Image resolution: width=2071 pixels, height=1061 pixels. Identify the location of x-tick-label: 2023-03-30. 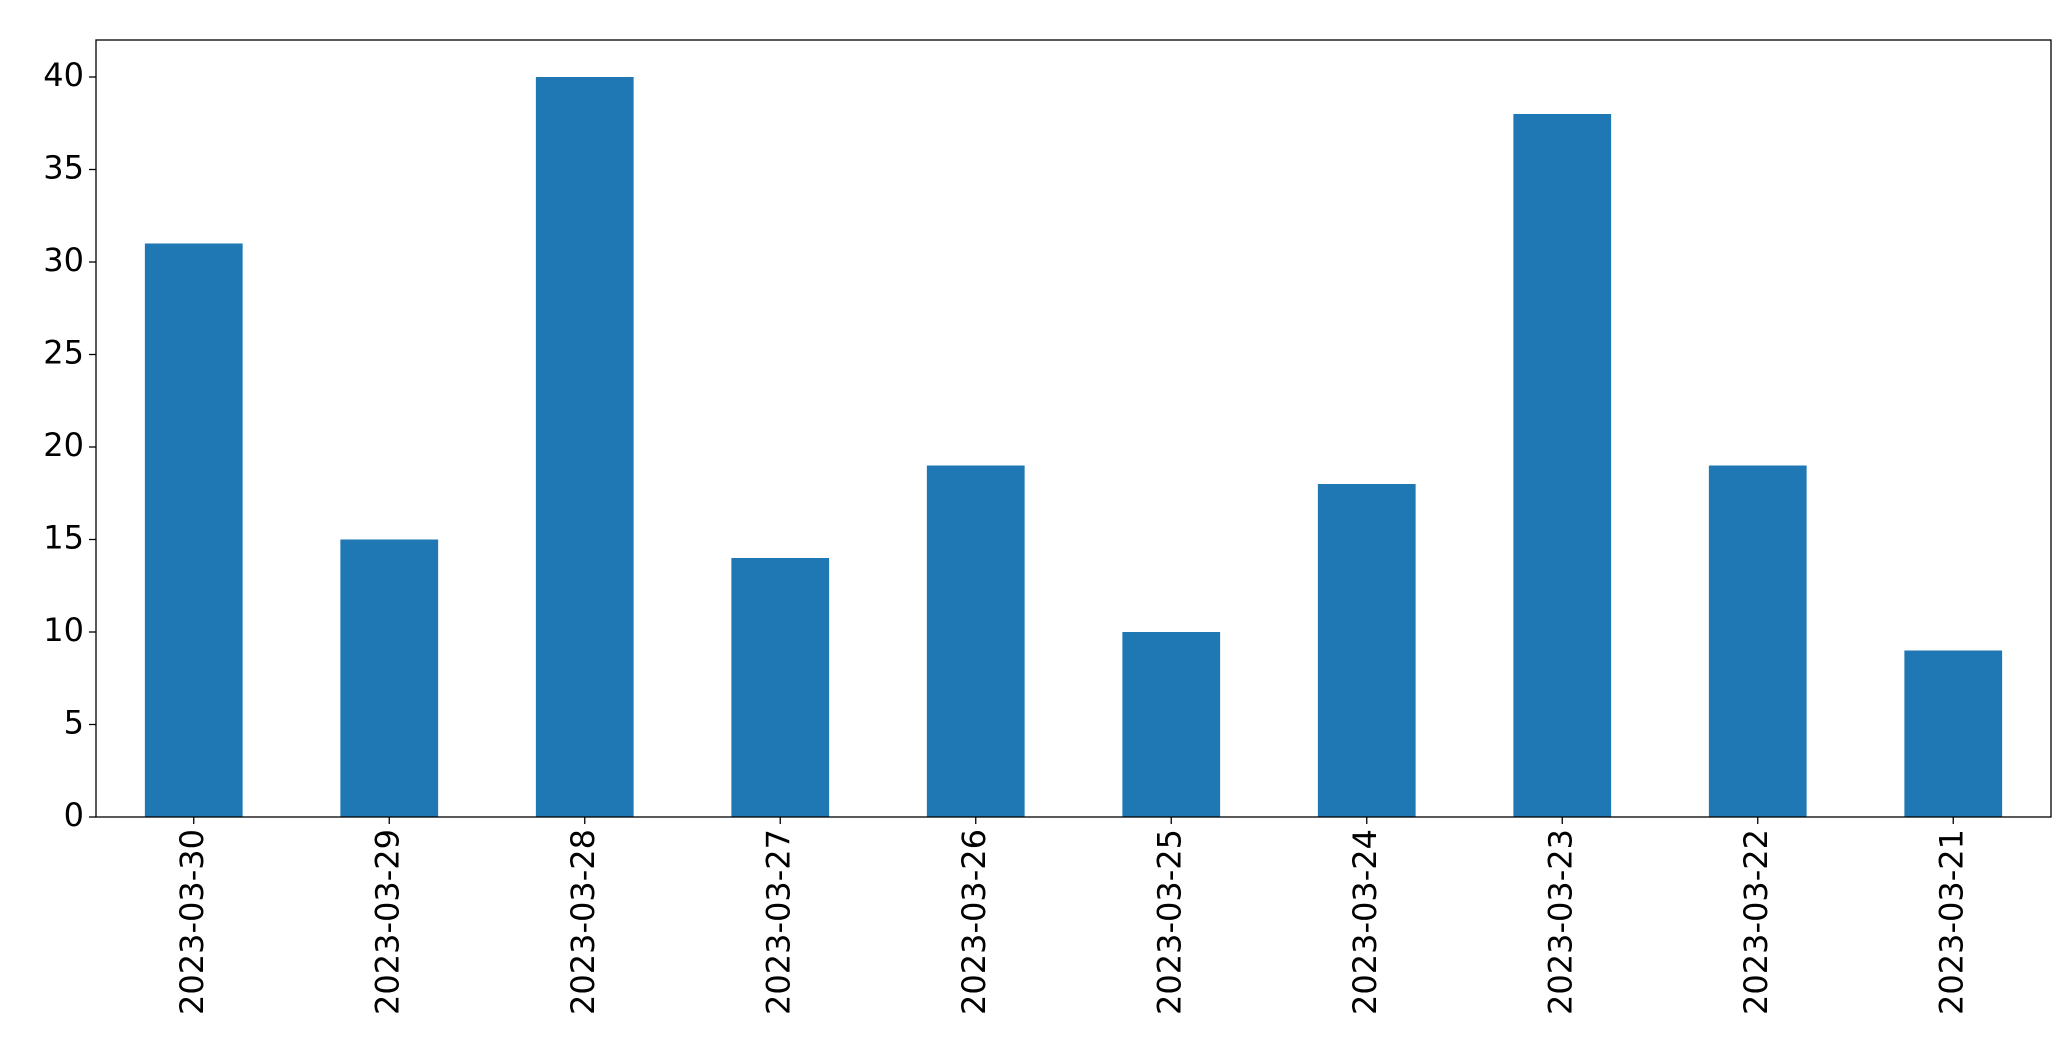
(192, 922).